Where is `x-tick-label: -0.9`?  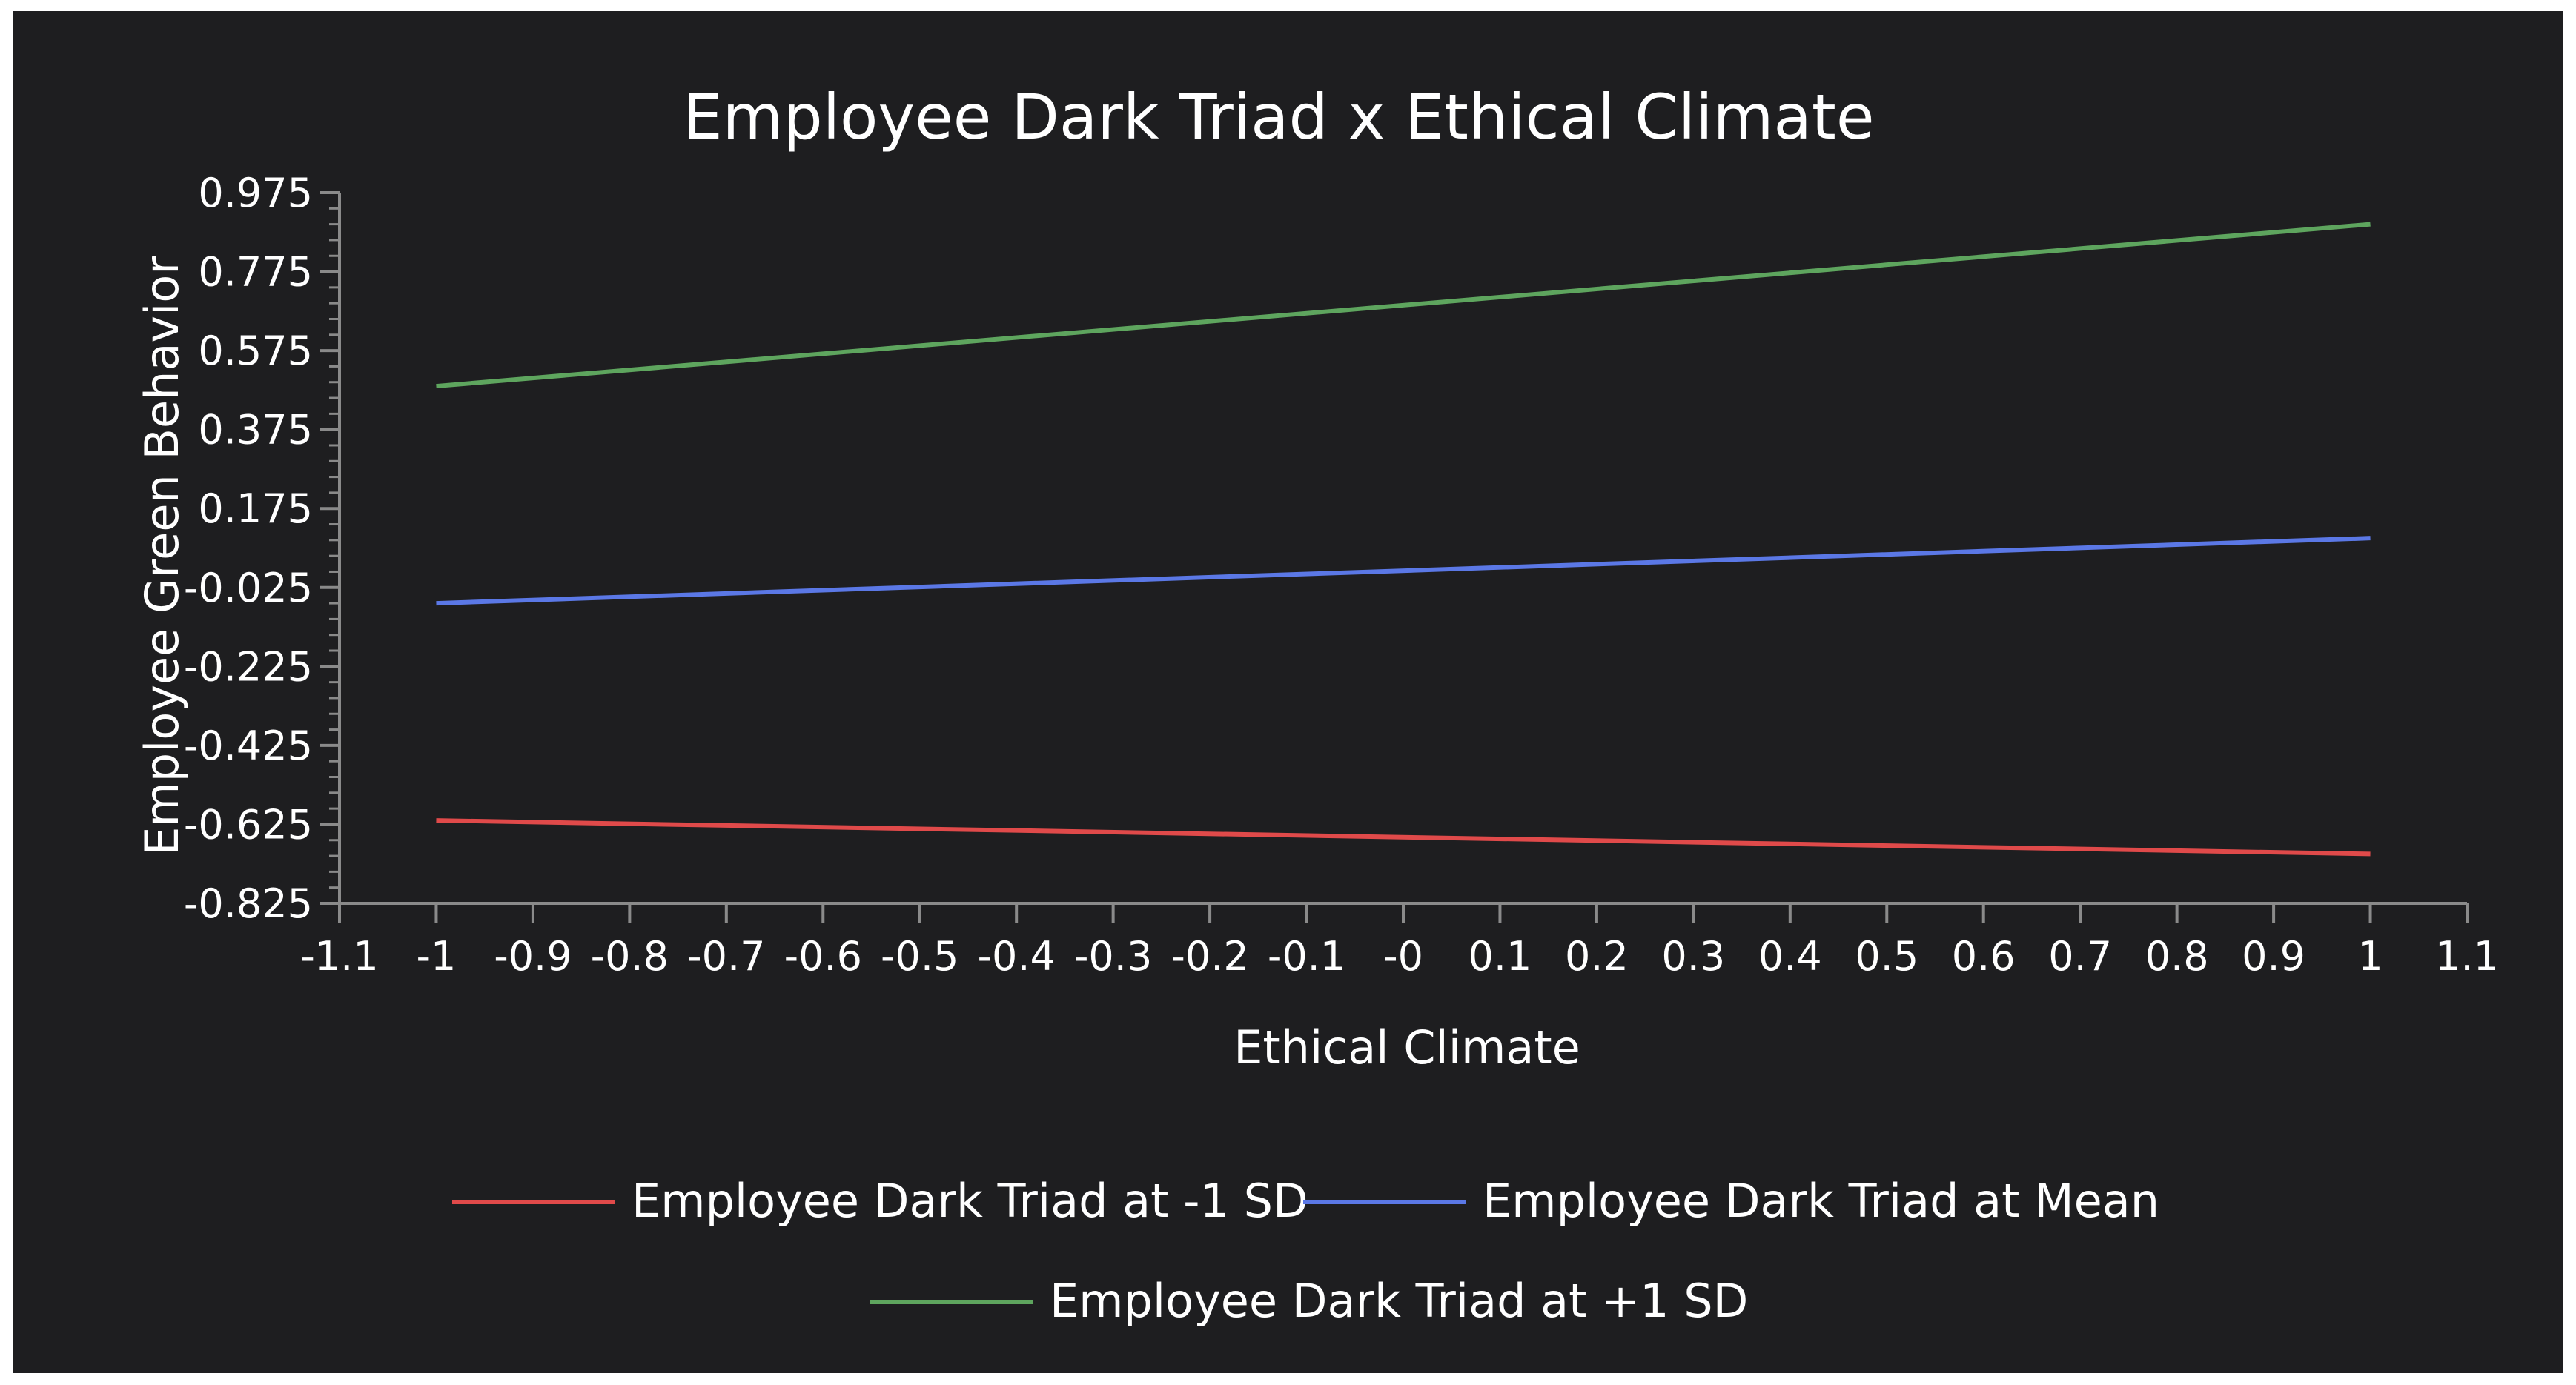 x-tick-label: -0.9 is located at coordinates (533, 957).